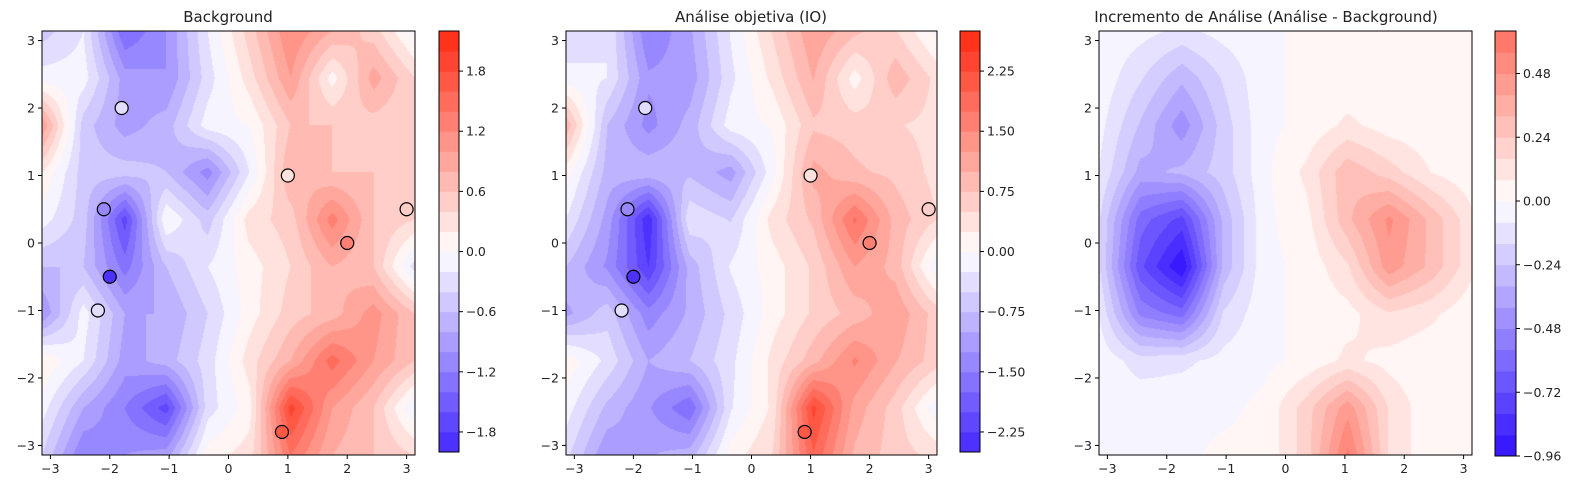 The height and width of the screenshot is (486, 1580). I want to click on colorbar-tick-label: −1.8, so click(481, 431).